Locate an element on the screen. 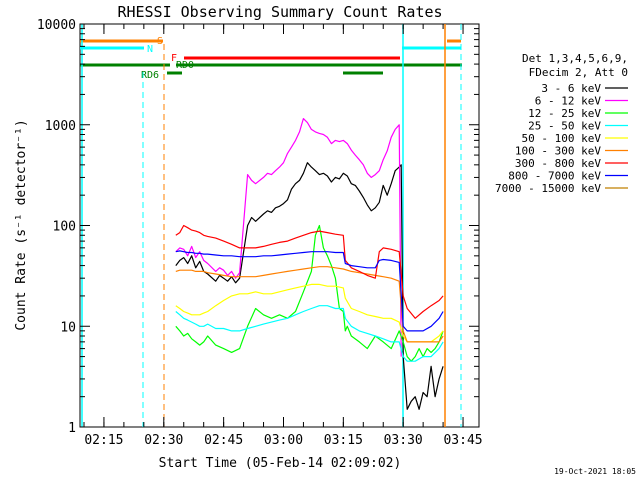 The image size is (640, 480). x-tick-label: 03:30 is located at coordinates (403, 440).